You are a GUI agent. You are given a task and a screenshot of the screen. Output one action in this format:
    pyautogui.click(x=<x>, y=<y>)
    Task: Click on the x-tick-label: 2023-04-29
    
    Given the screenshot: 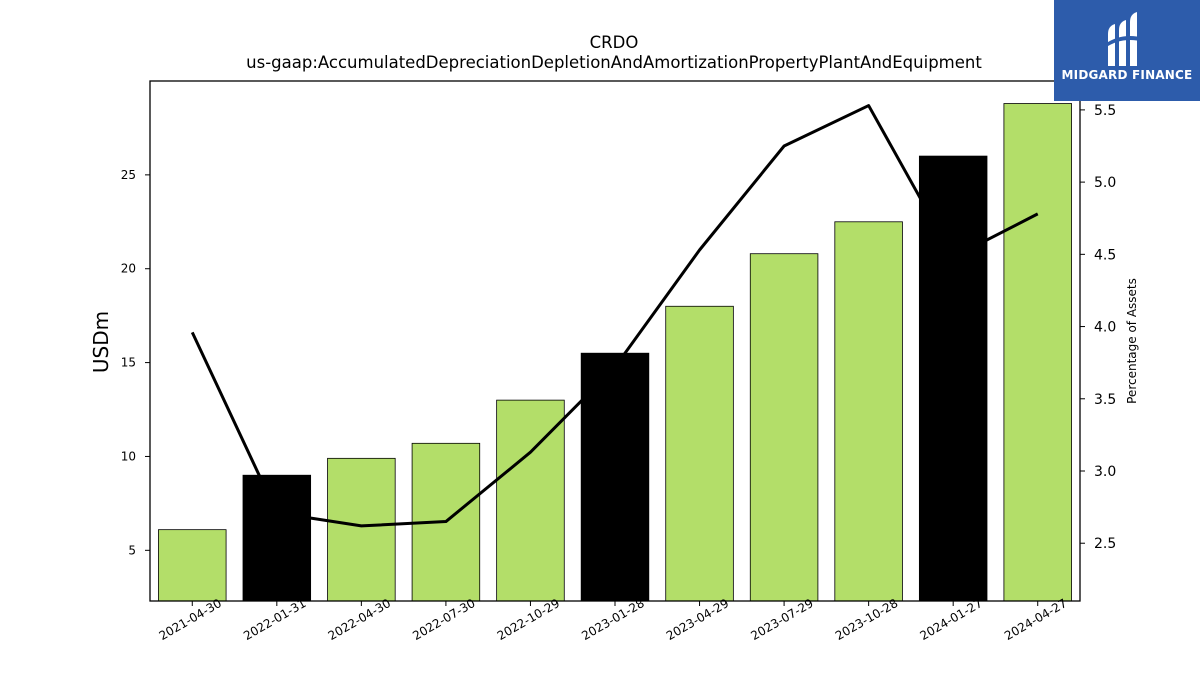 What is the action you would take?
    pyautogui.click(x=697, y=619)
    